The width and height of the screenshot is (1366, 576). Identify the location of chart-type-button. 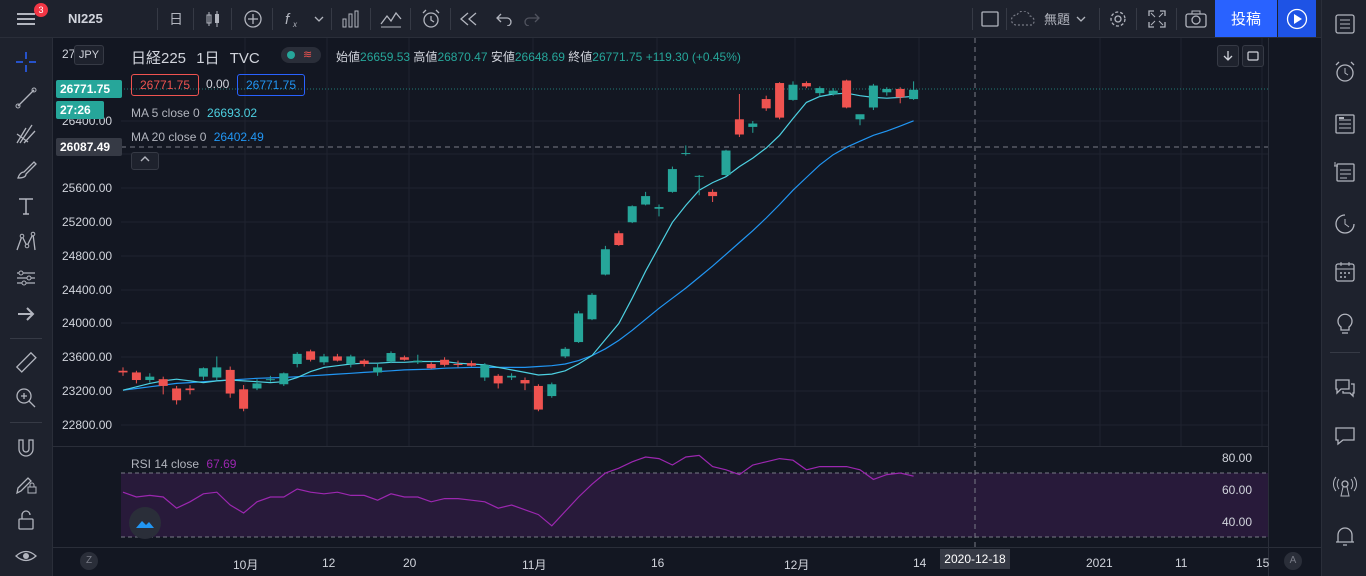
(213, 18).